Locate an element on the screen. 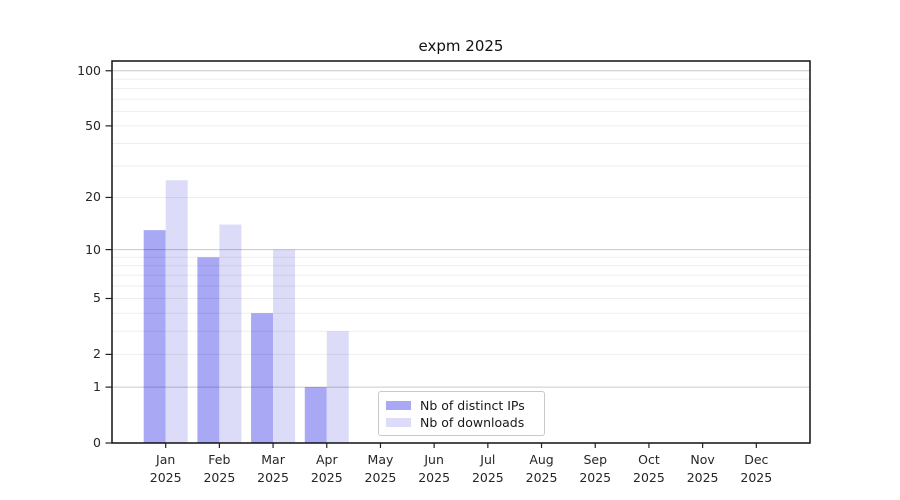 This screenshot has width=900, height=500. bar-downloads-apr is located at coordinates (337, 387).